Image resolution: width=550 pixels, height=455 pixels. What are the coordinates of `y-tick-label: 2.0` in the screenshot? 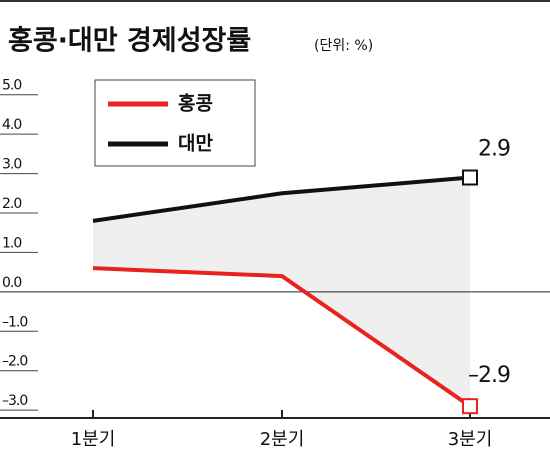 It's located at (11, 204).